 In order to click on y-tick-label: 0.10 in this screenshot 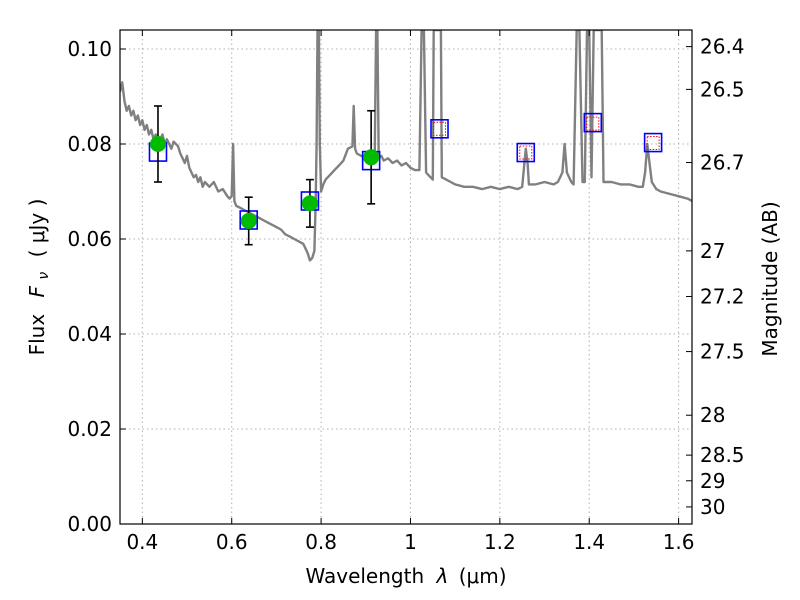, I will do `click(89, 49)`.